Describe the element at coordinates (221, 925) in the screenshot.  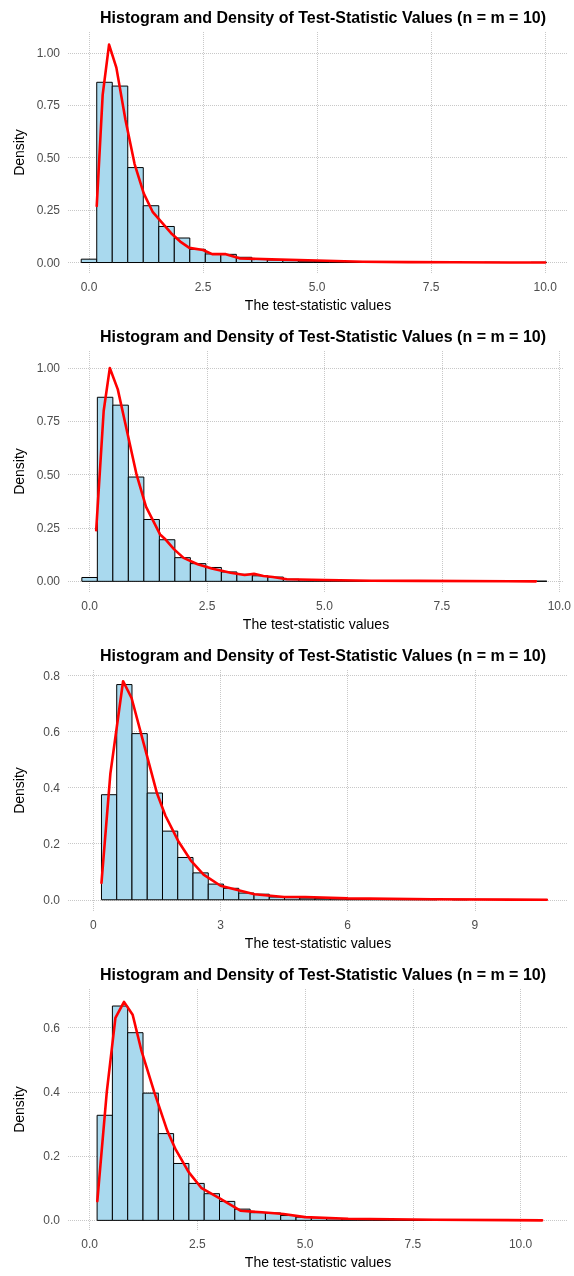
I see `x-tick-label: 3` at that location.